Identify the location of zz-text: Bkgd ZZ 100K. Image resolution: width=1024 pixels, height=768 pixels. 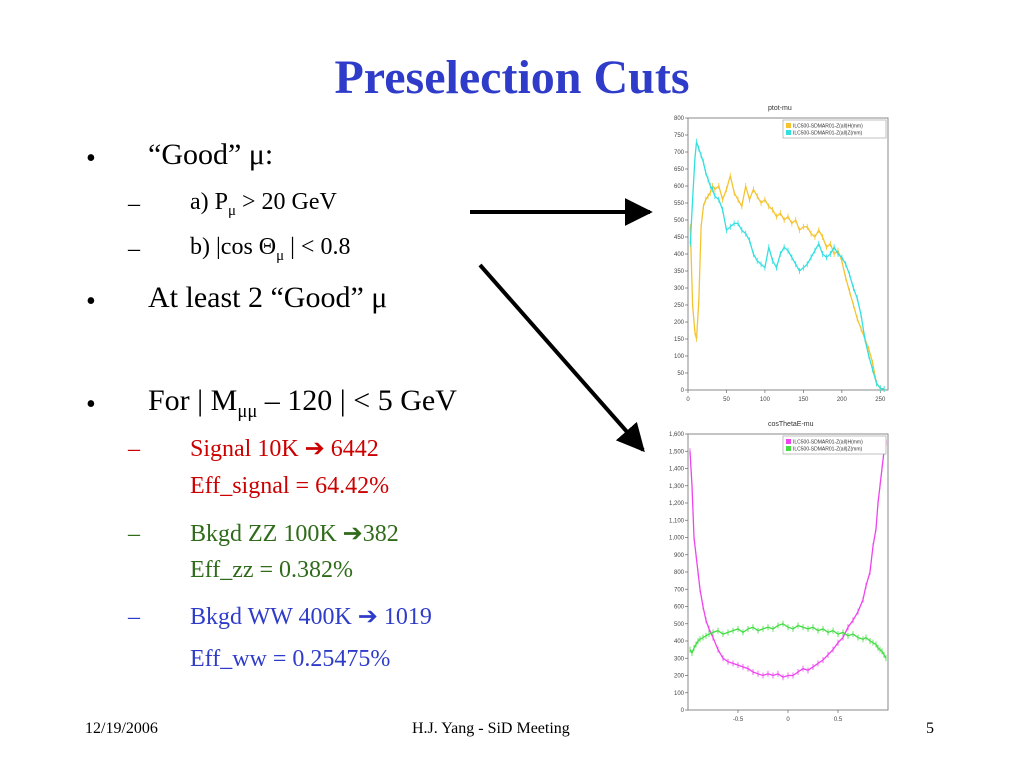
(266, 534).